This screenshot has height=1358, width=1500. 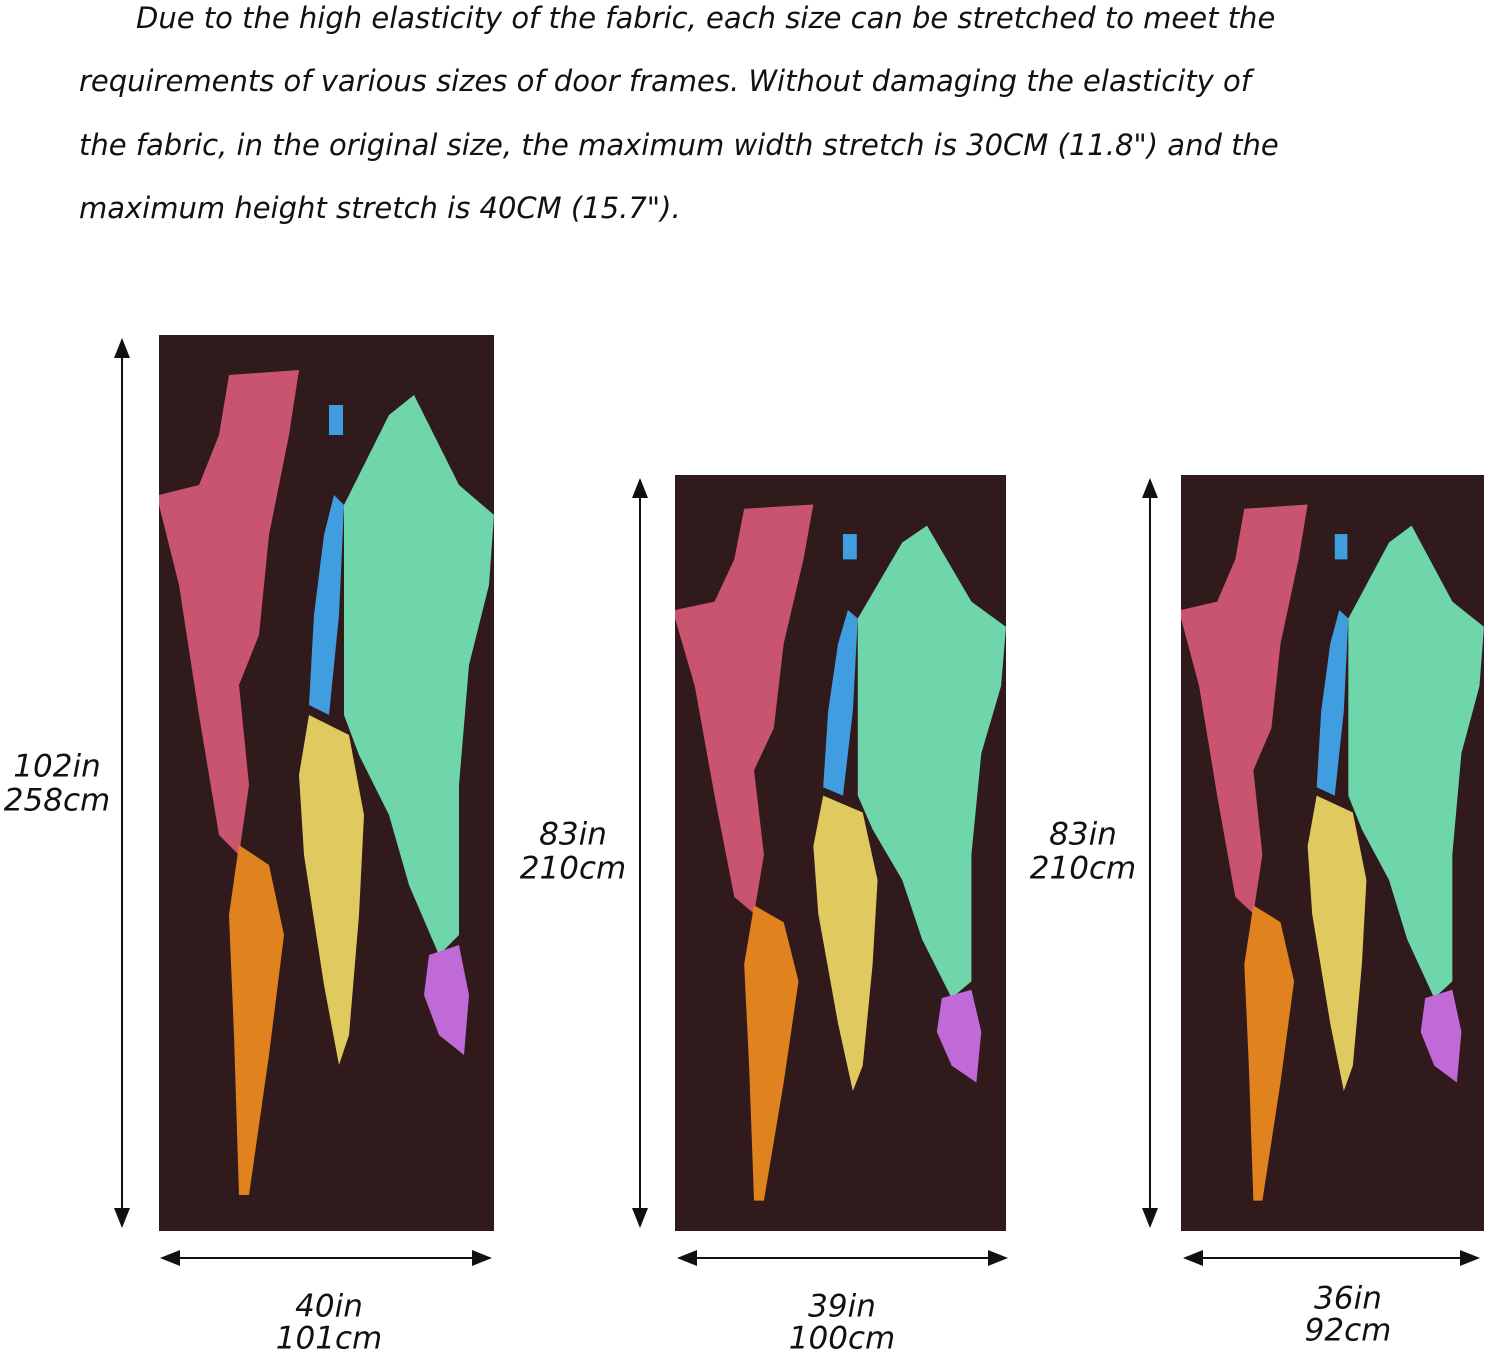 What do you see at coordinates (1348, 1299) in the screenshot?
I see `width-label: 36in` at bounding box center [1348, 1299].